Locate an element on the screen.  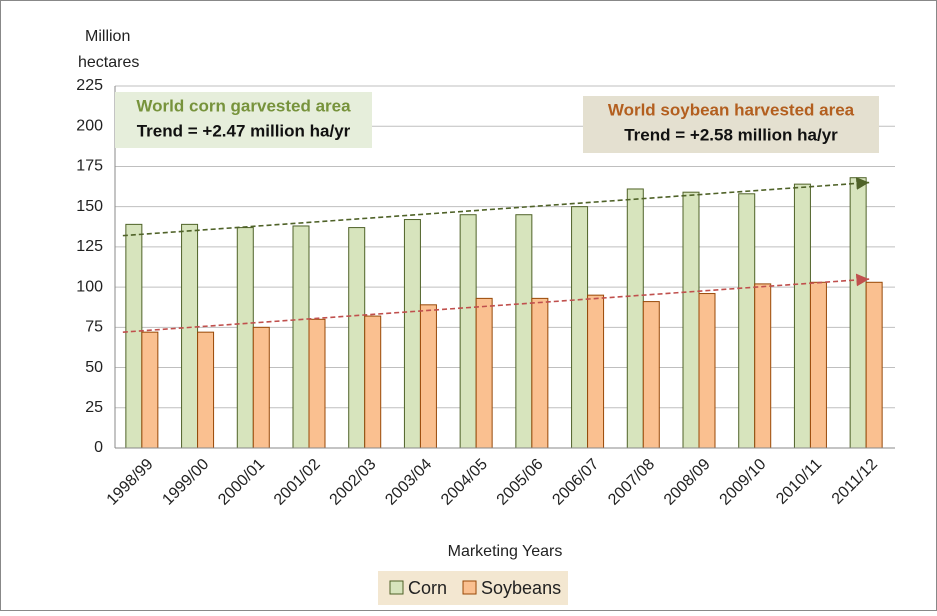
annotation-text: Trend = +2.47 million ha/yr is located at coordinates (244, 130).